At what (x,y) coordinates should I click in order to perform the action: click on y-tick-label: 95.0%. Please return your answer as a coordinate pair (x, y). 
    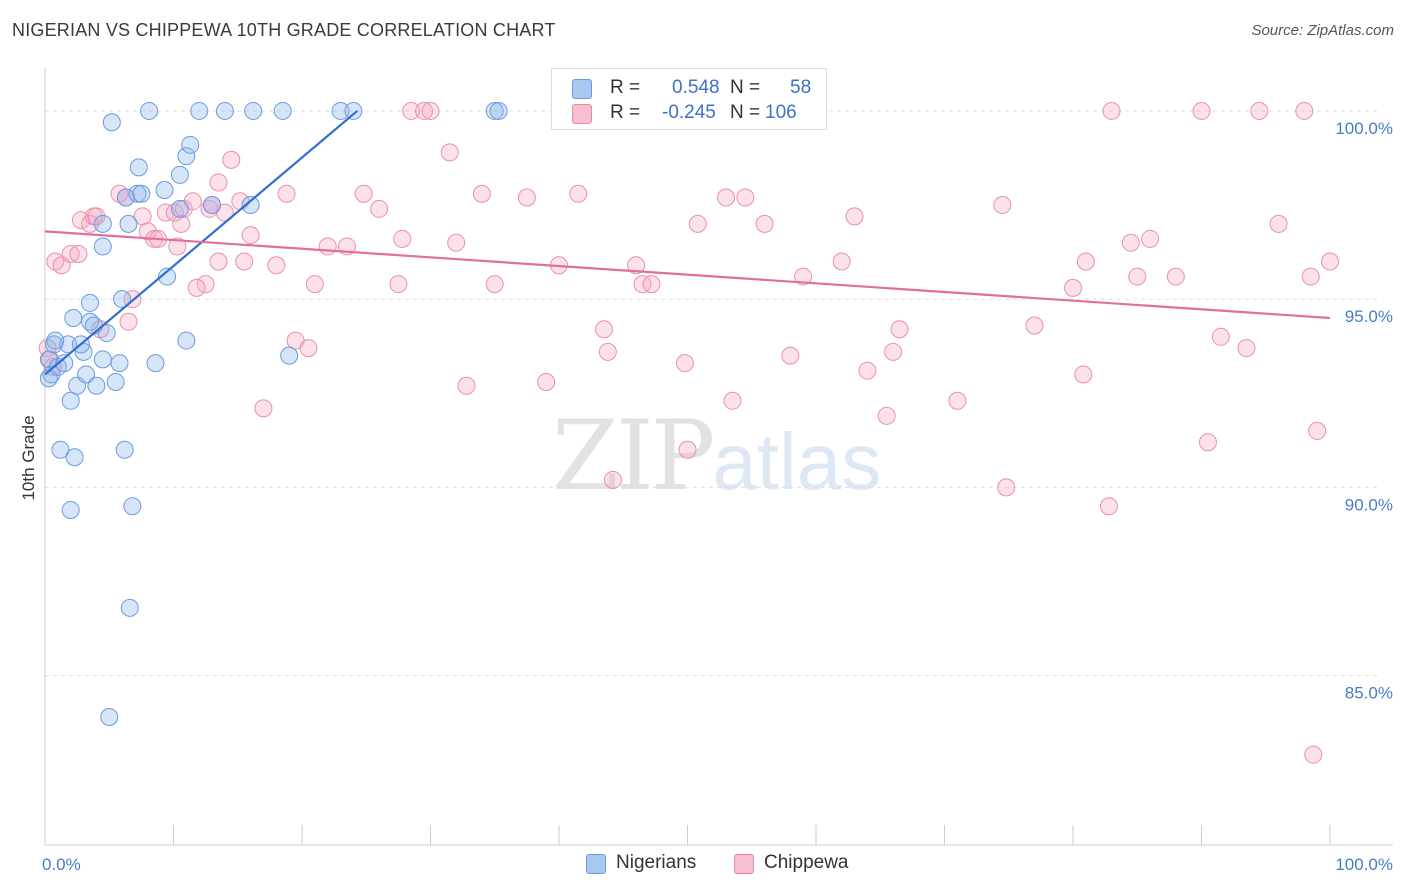
    Looking at the image, I should click on (1369, 316).